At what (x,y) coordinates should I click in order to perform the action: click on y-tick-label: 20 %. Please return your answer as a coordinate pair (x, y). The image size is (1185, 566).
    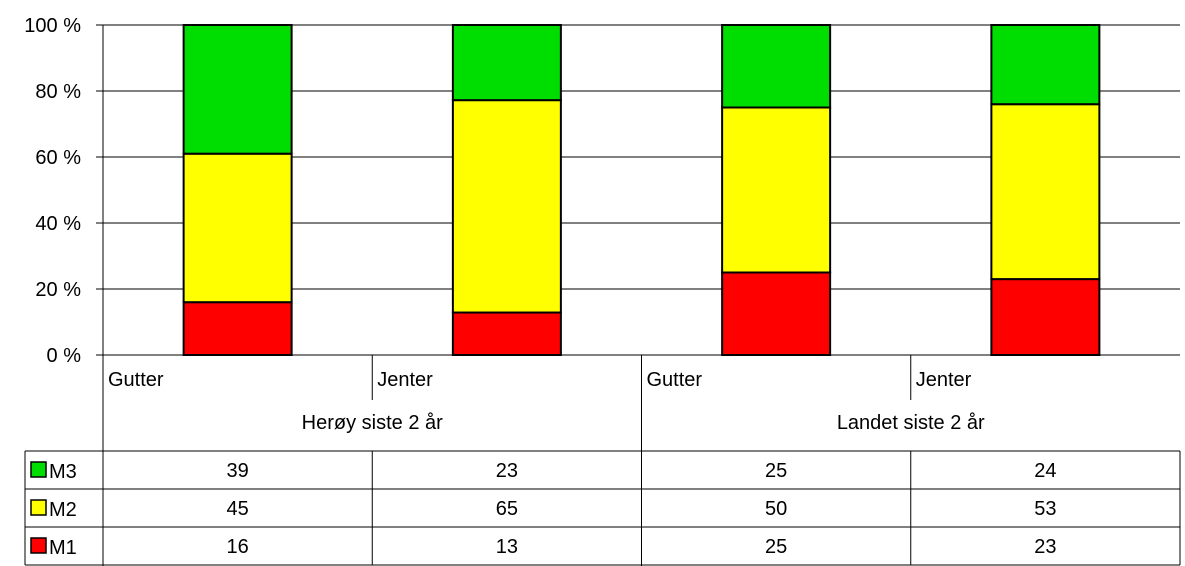
    Looking at the image, I should click on (58, 290).